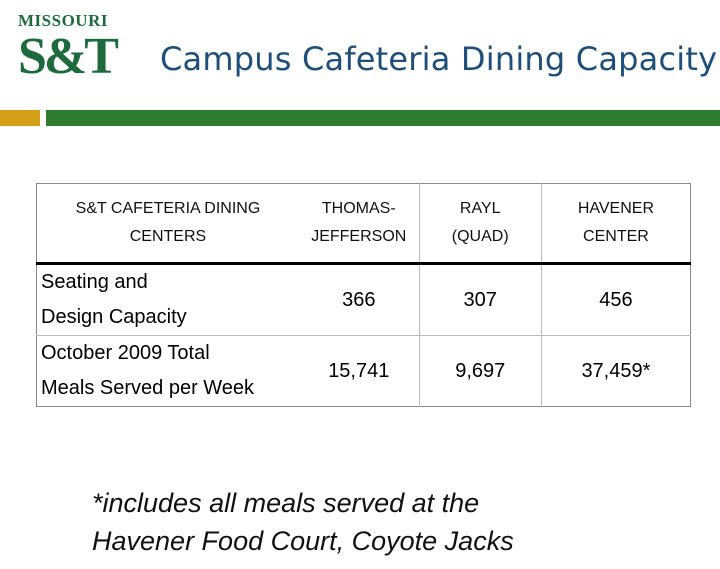 The image size is (720, 569). I want to click on header-bar-gold, so click(20, 118).